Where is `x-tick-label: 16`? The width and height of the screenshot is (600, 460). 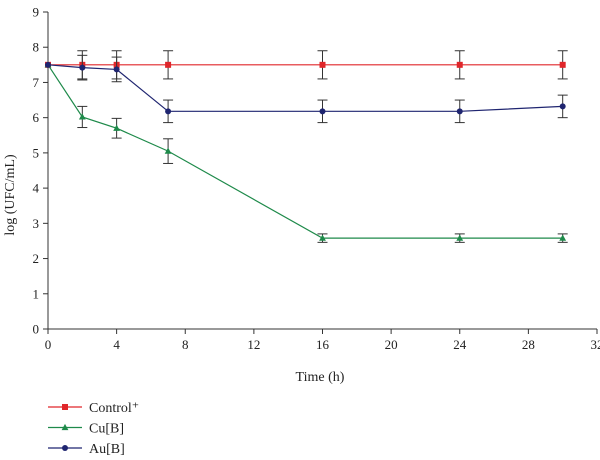 x-tick-label: 16 is located at coordinates (323, 344).